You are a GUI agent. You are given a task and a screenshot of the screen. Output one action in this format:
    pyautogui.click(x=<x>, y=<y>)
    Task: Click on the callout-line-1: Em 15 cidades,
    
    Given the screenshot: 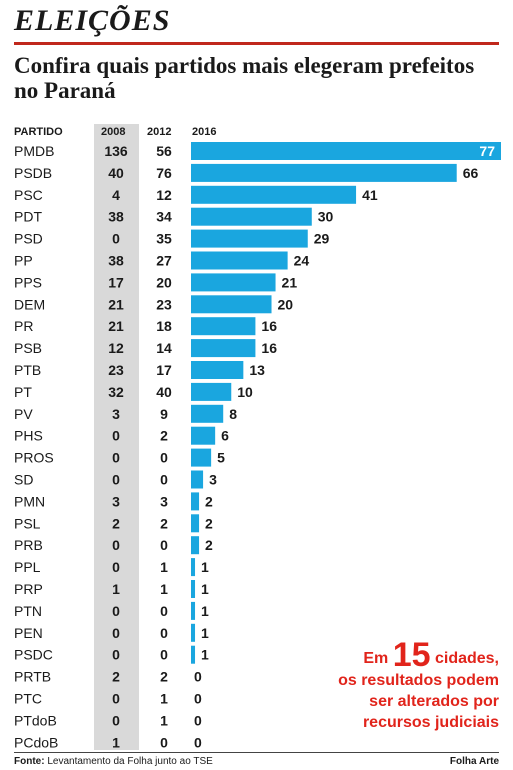 What is the action you would take?
    pyautogui.click(x=374, y=655)
    